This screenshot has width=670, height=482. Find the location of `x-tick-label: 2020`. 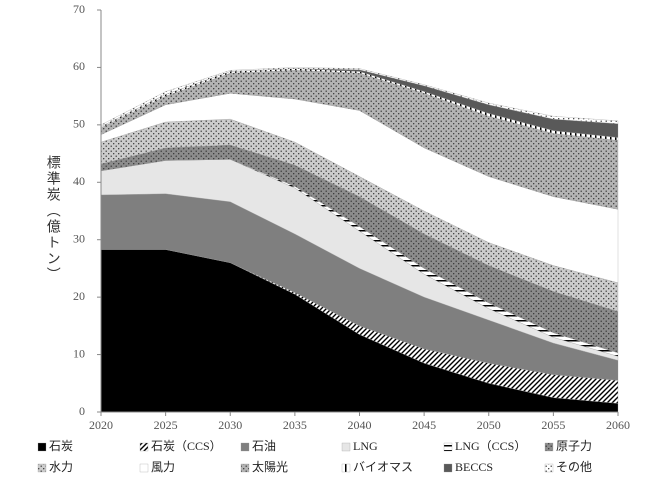

x-tick-label: 2020 is located at coordinates (101, 425).